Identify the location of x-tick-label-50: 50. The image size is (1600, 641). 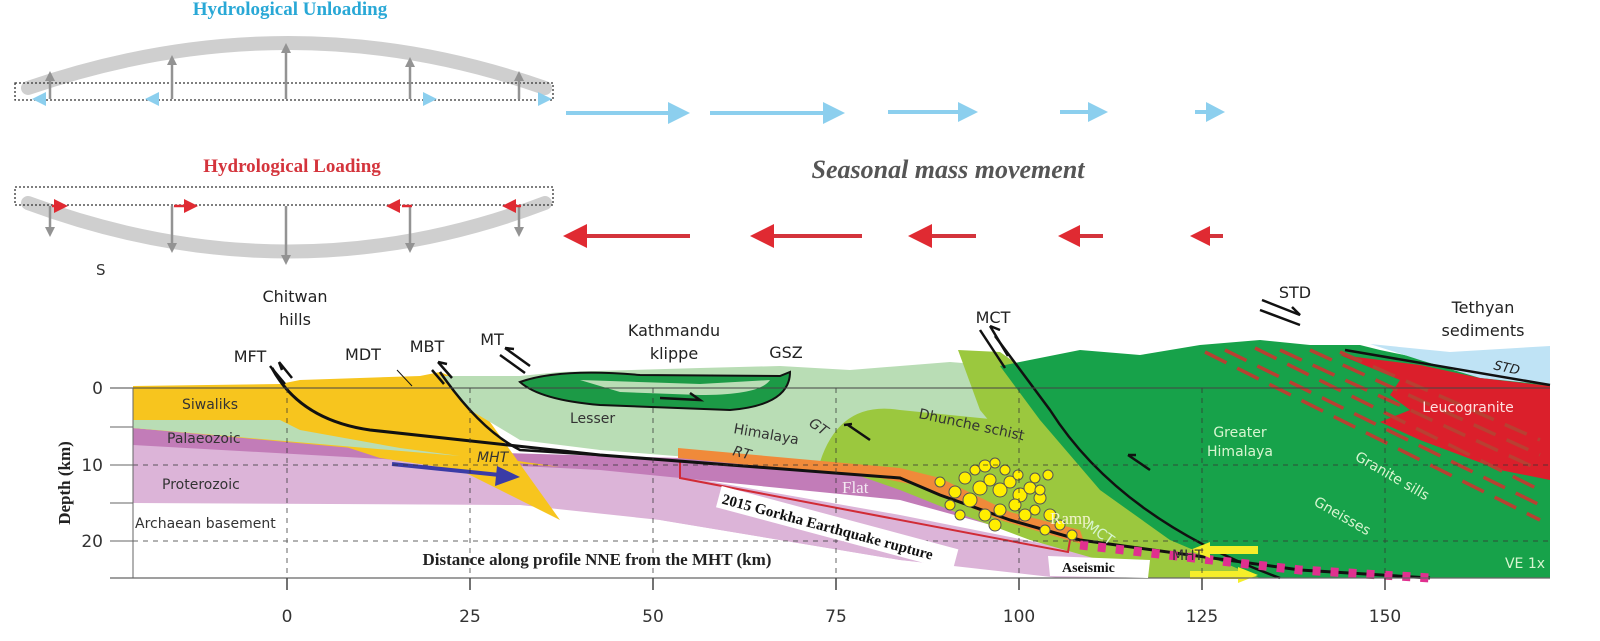
(653, 617).